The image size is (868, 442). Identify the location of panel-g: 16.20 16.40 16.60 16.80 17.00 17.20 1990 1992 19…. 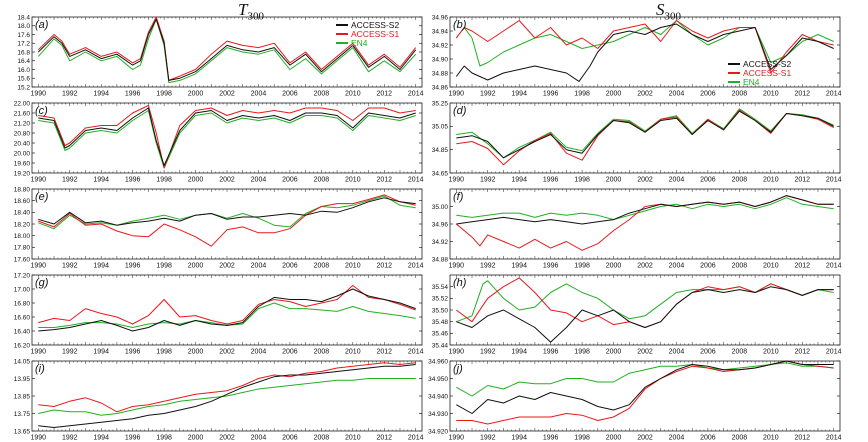
(219, 313).